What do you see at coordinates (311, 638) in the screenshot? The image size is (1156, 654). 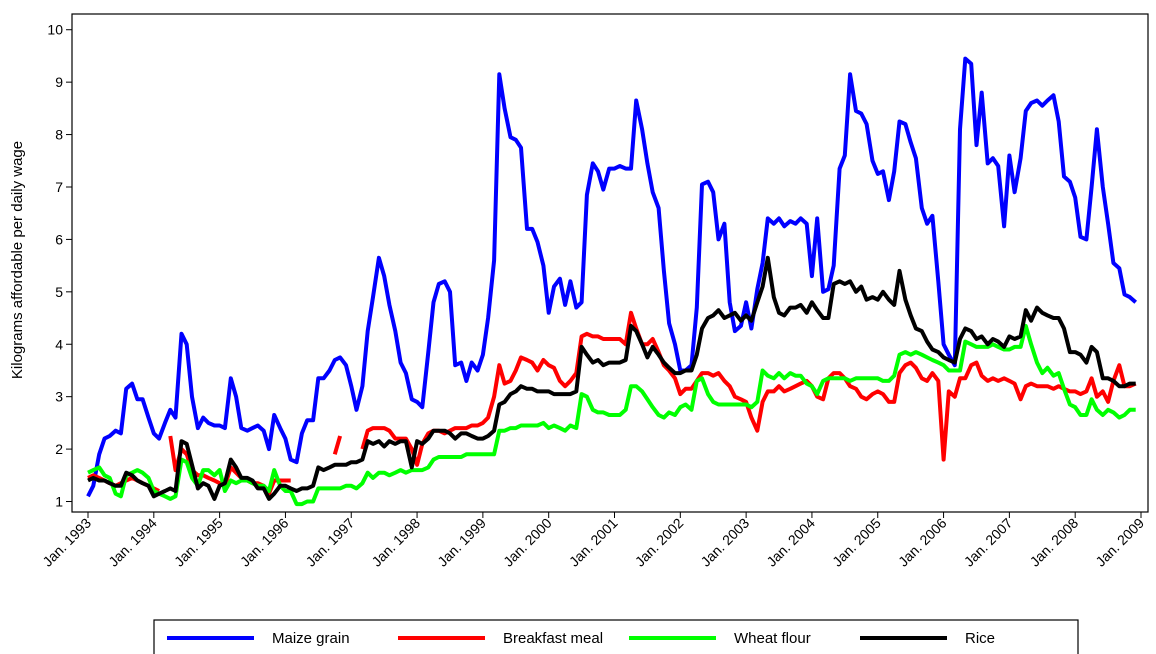 I see `legend-label-maize-grain: Maize grain` at bounding box center [311, 638].